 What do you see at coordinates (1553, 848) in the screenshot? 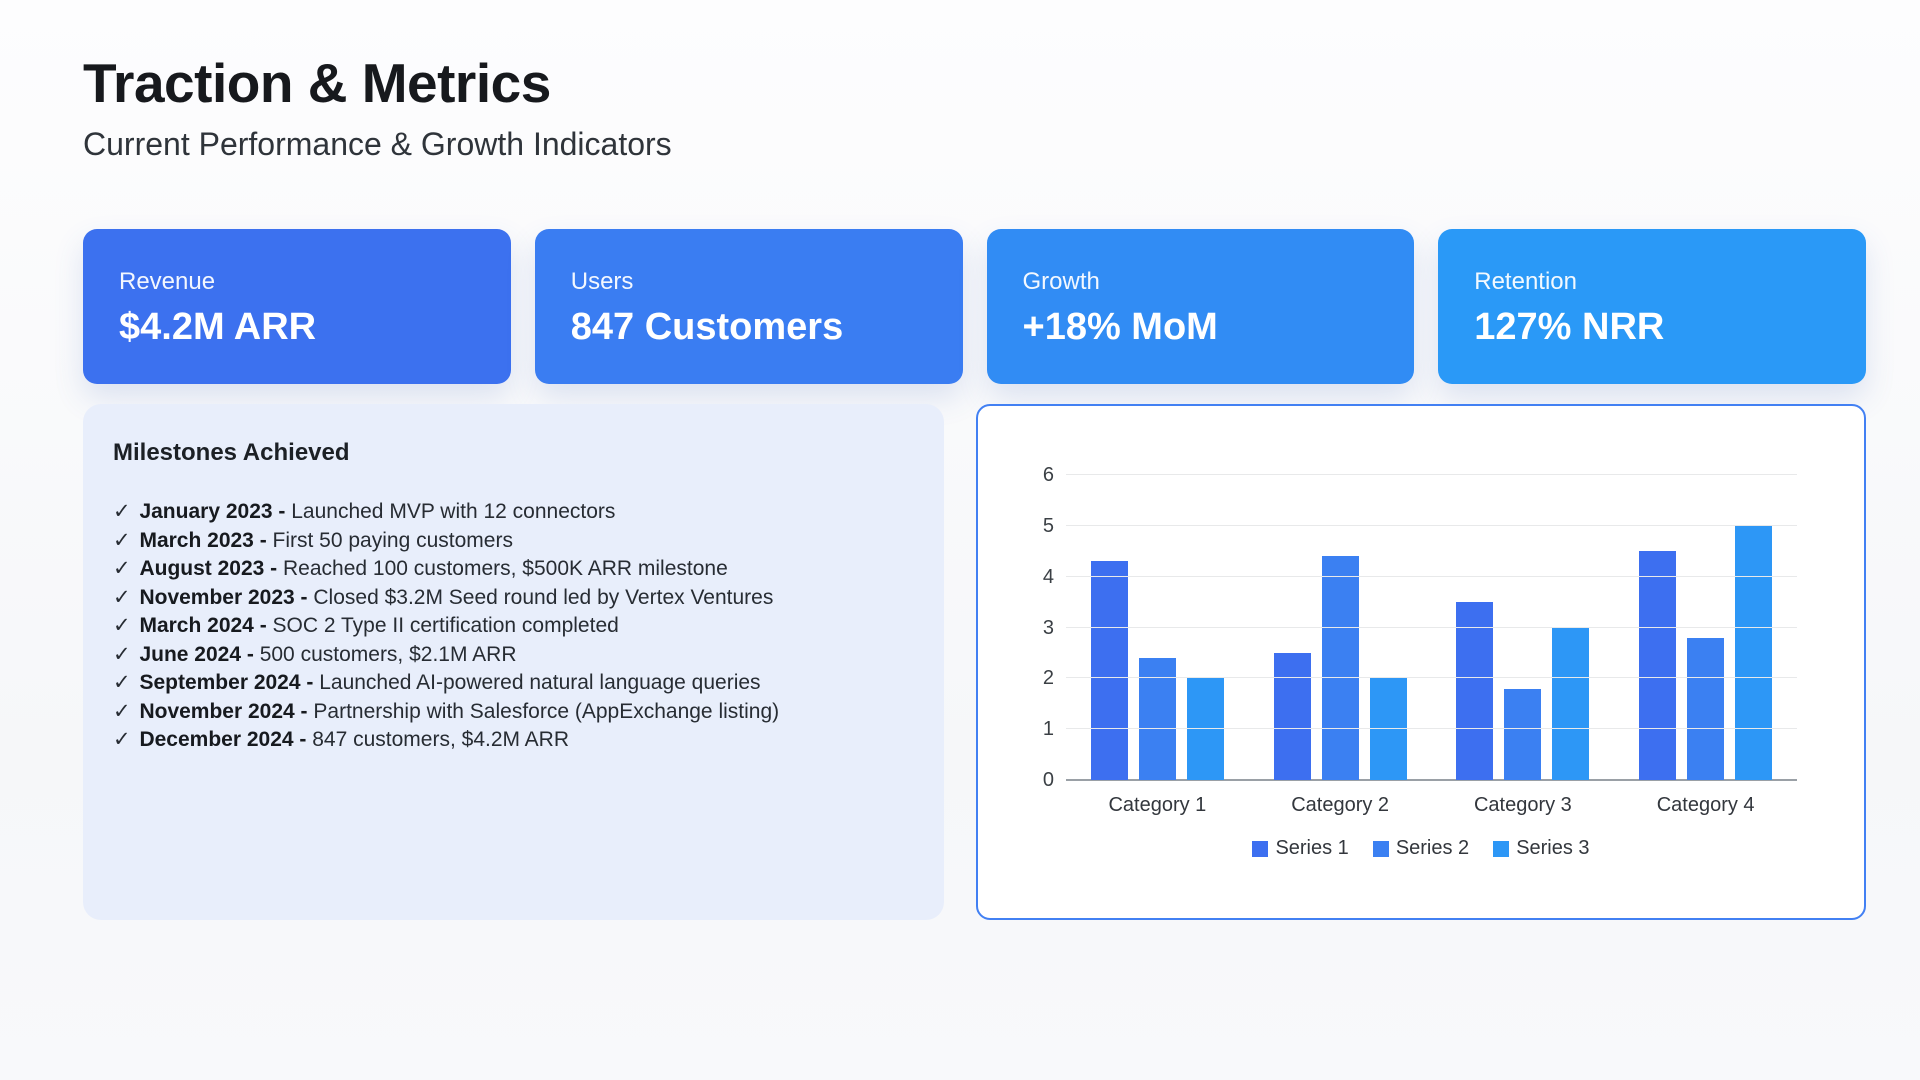
I see `legend-label: Series 3` at bounding box center [1553, 848].